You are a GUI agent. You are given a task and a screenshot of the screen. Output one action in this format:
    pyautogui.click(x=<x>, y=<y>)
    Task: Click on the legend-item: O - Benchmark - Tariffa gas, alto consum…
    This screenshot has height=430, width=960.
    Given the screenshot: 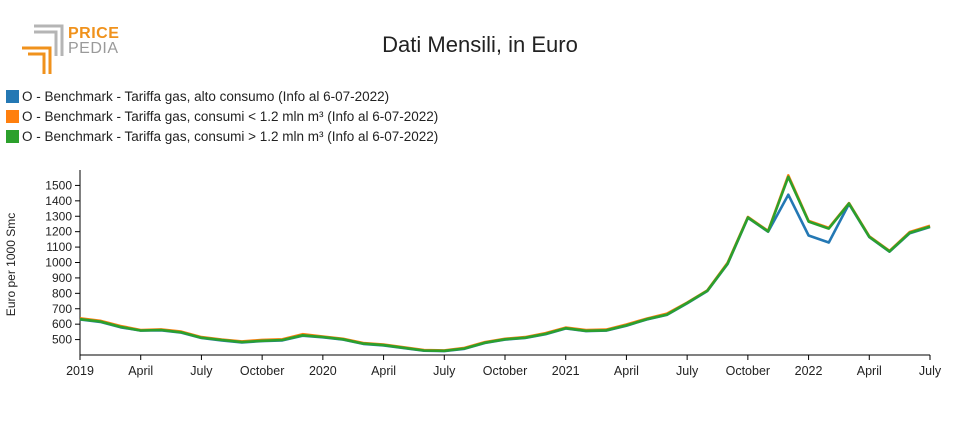 What is the action you would take?
    pyautogui.click(x=222, y=96)
    